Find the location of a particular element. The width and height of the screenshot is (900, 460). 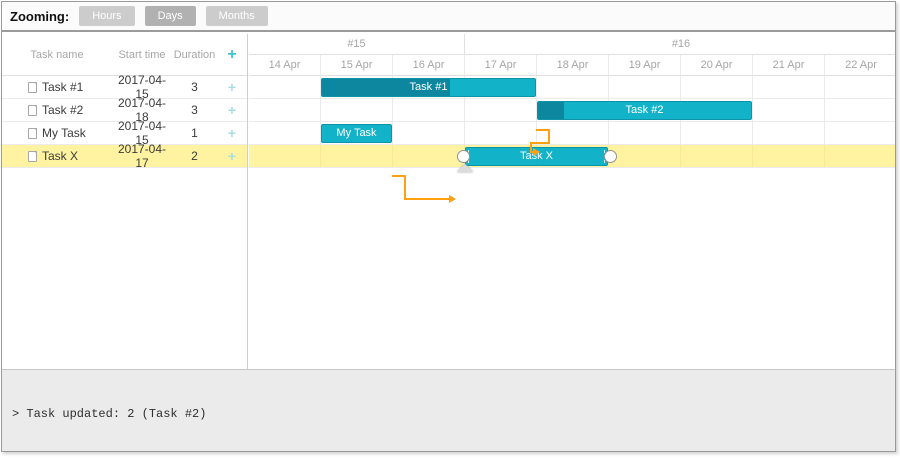

zoom-days-button: Days is located at coordinates (170, 16).